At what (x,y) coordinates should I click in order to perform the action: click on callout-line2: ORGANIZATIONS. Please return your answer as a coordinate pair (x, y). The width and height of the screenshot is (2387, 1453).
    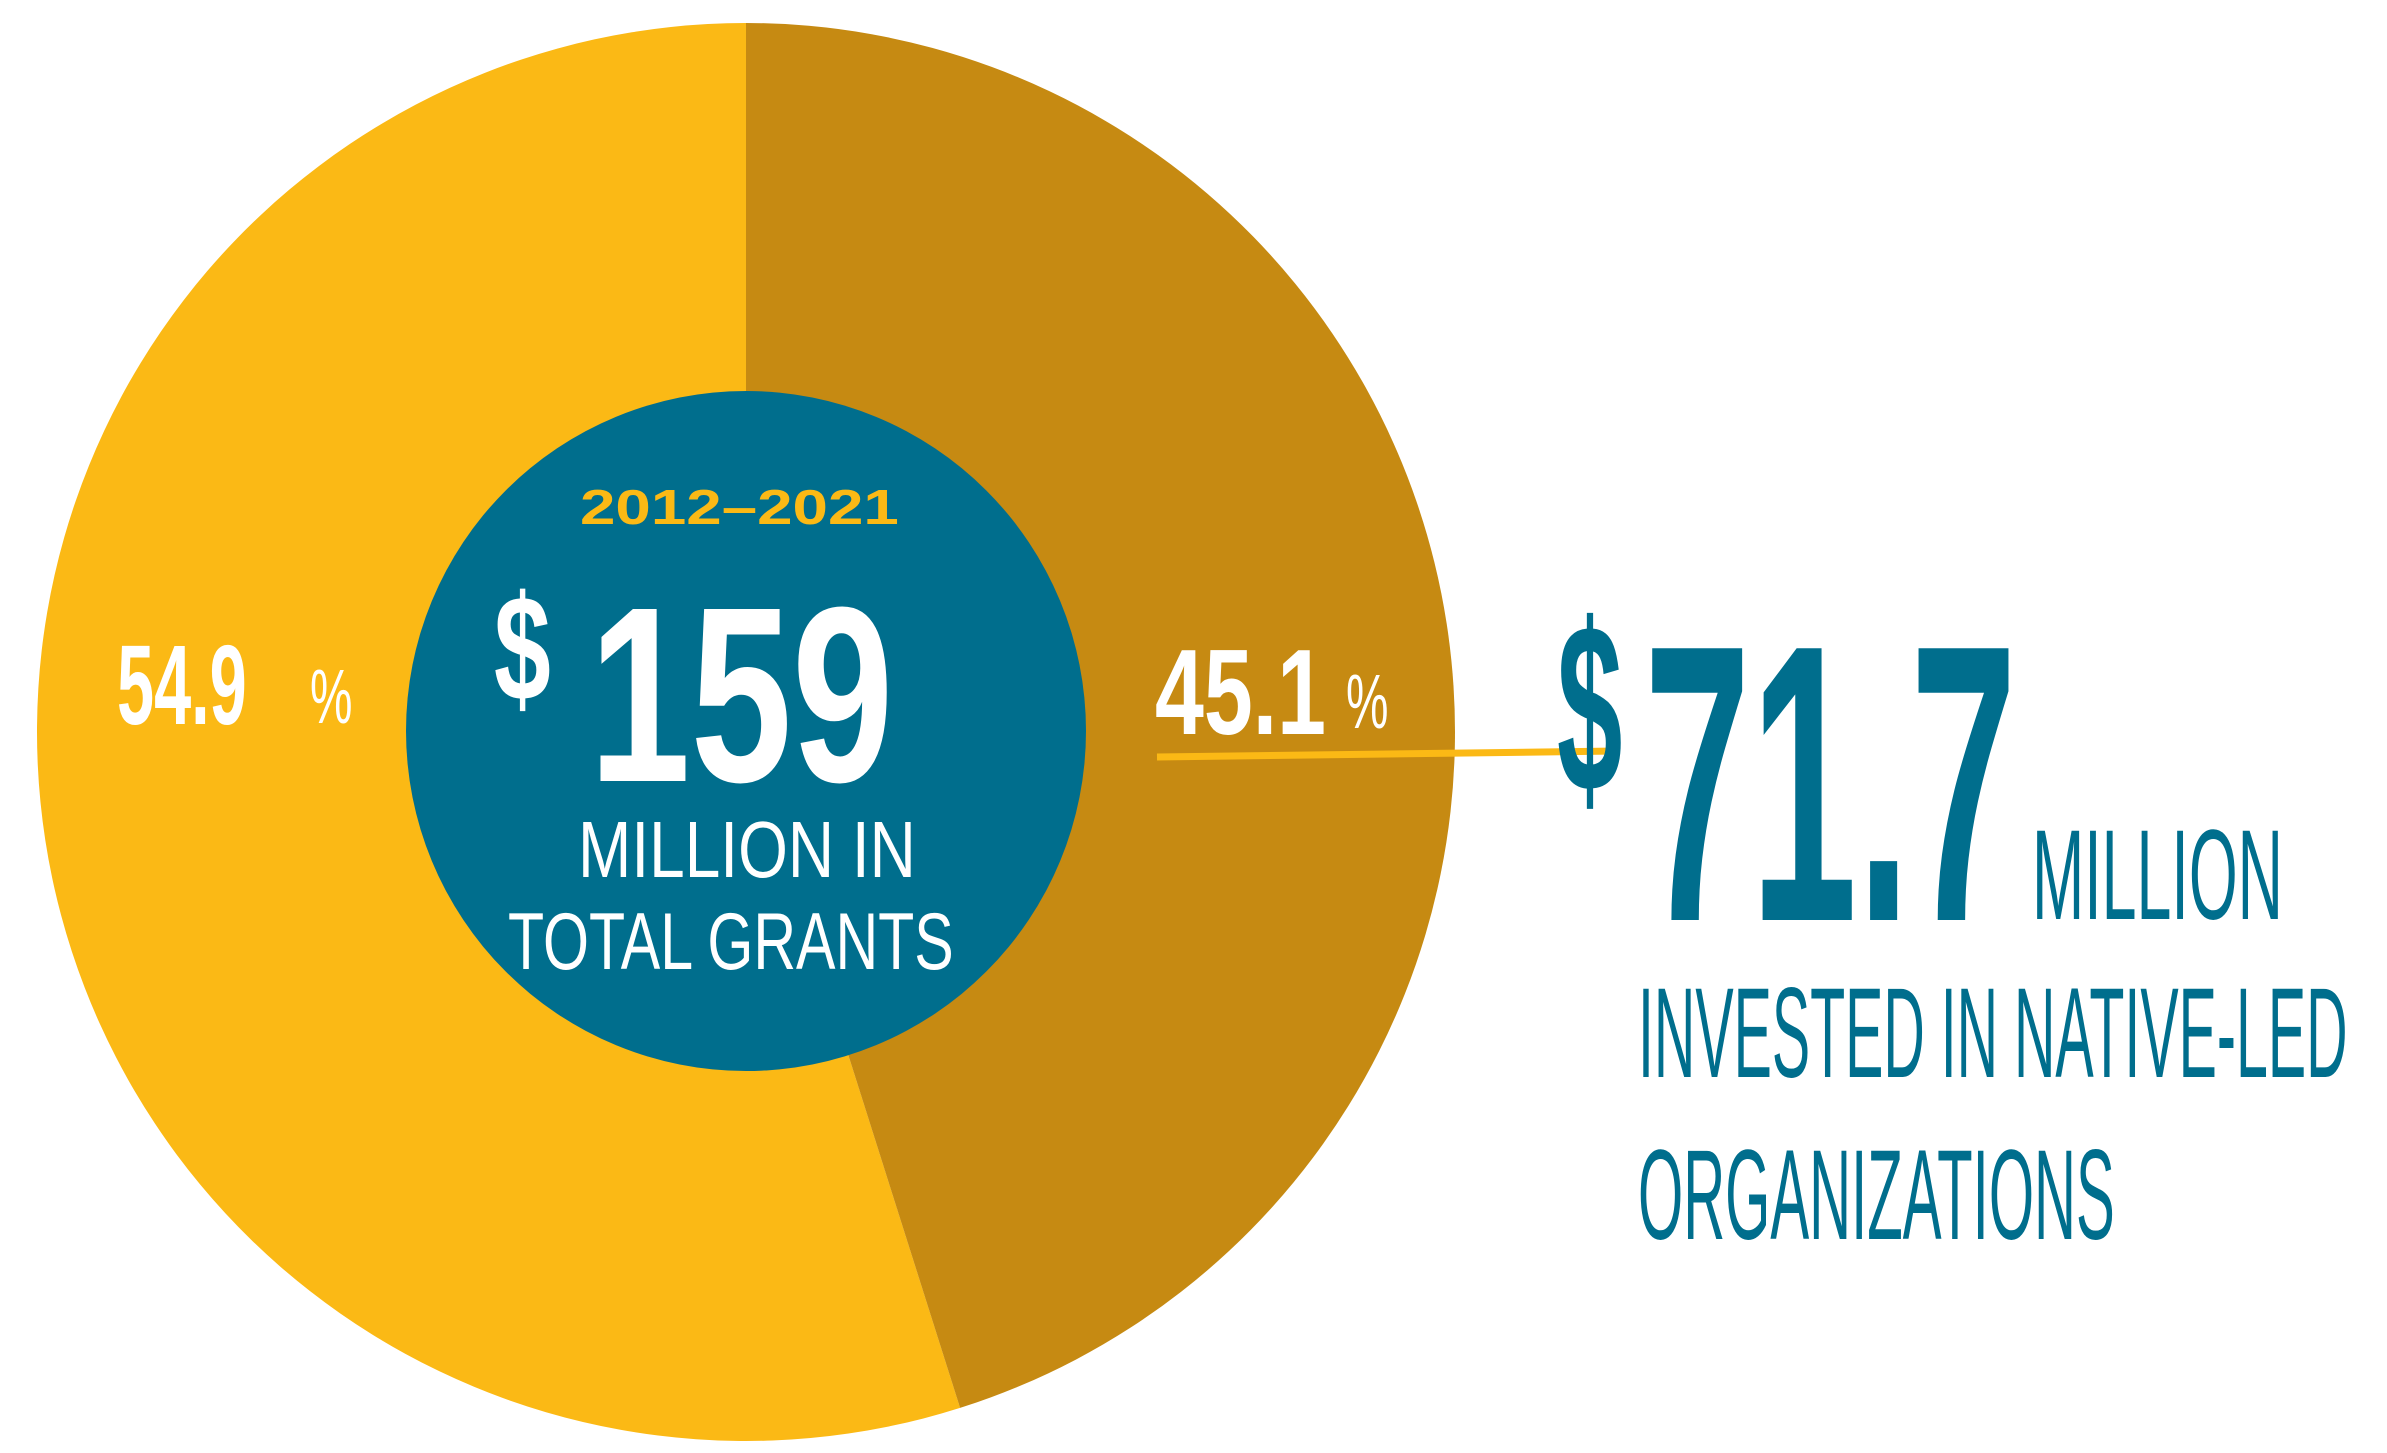
    Looking at the image, I should click on (1876, 1195).